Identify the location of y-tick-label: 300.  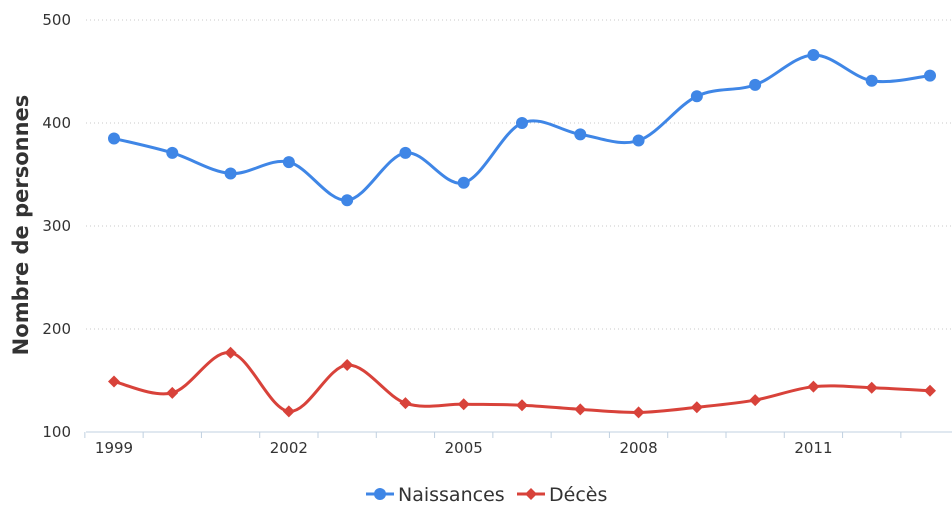
(56, 226).